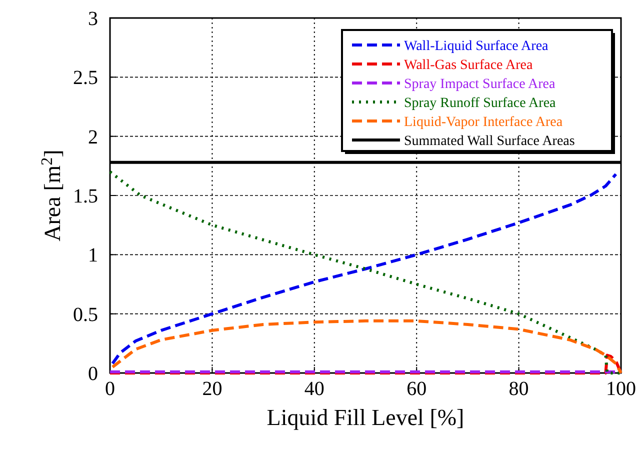 The height and width of the screenshot is (450, 639). I want to click on legend-label: Summated Wall Surface Areas, so click(489, 141).